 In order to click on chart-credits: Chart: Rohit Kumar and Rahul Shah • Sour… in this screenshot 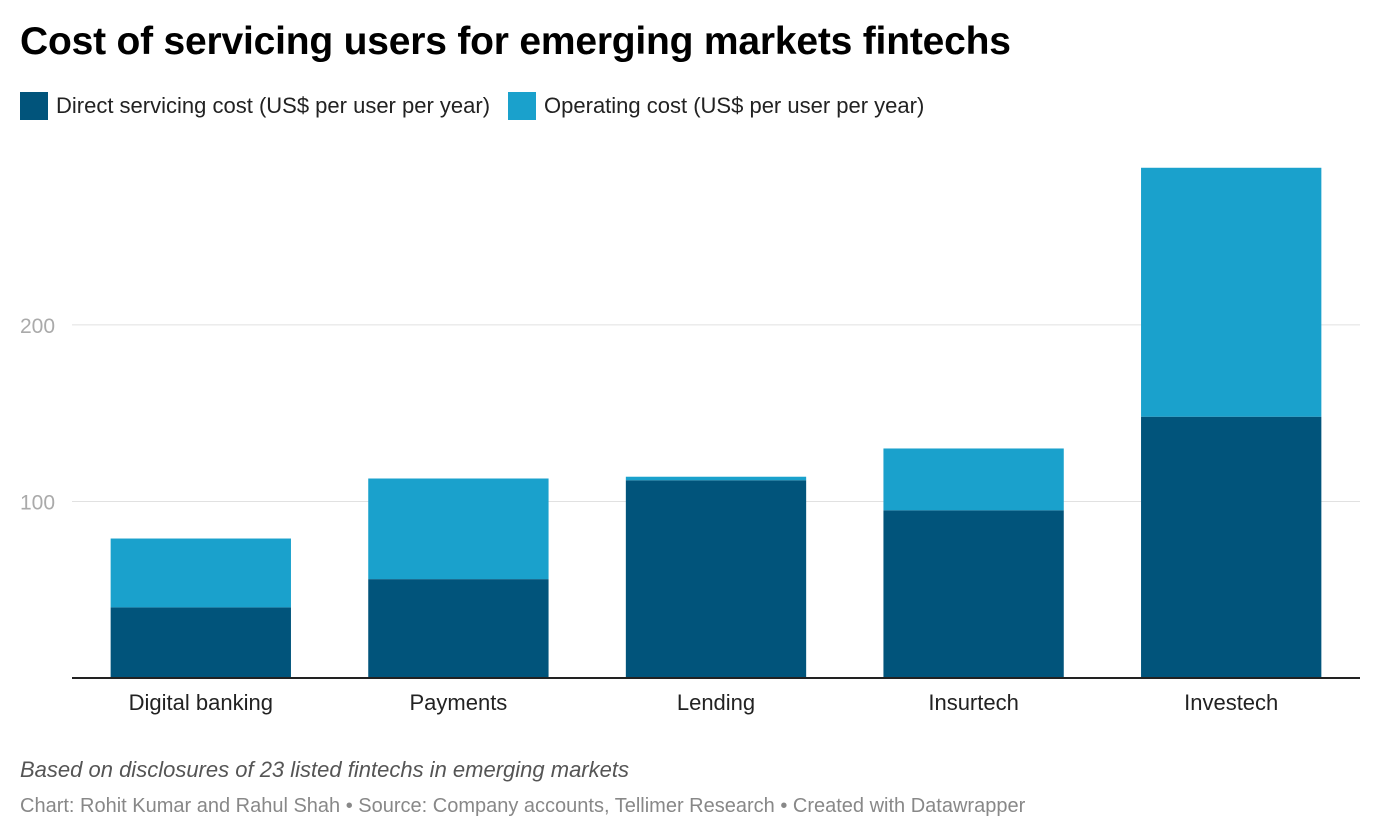, I will do `click(523, 806)`.